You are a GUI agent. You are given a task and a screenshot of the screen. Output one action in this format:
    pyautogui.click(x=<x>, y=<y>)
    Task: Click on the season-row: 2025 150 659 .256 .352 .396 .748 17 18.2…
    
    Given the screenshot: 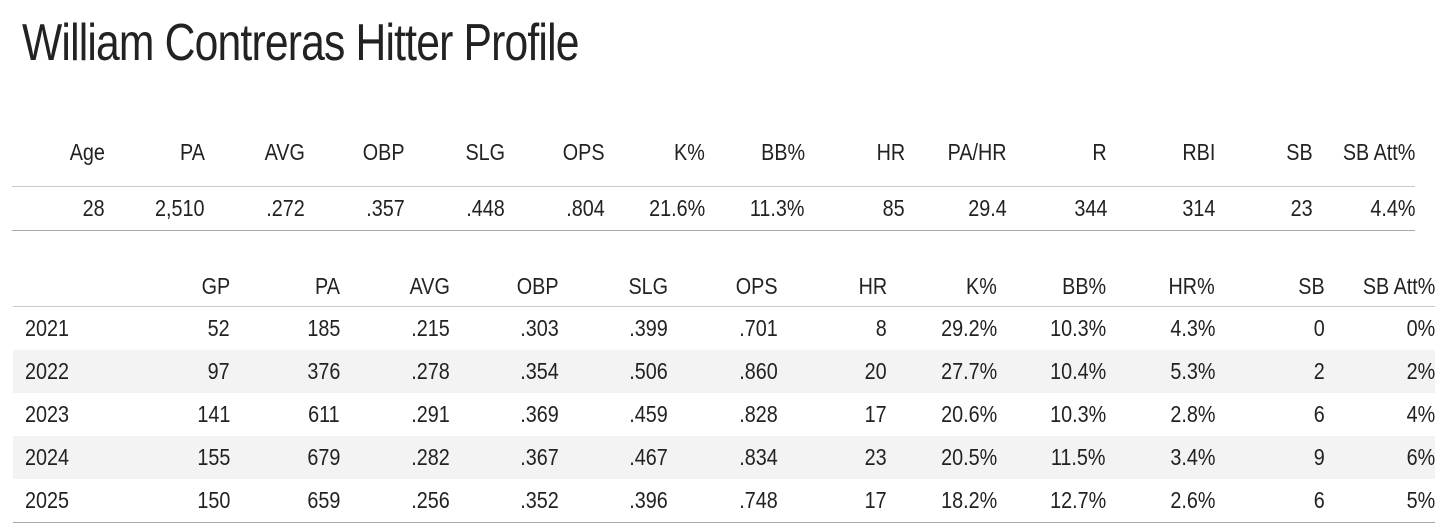 What is the action you would take?
    pyautogui.click(x=724, y=501)
    